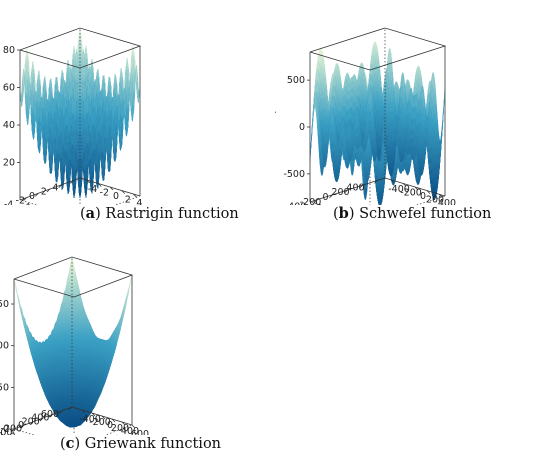 This screenshot has height=459, width=550. I want to click on caption-text: Griewank function, so click(153, 444).